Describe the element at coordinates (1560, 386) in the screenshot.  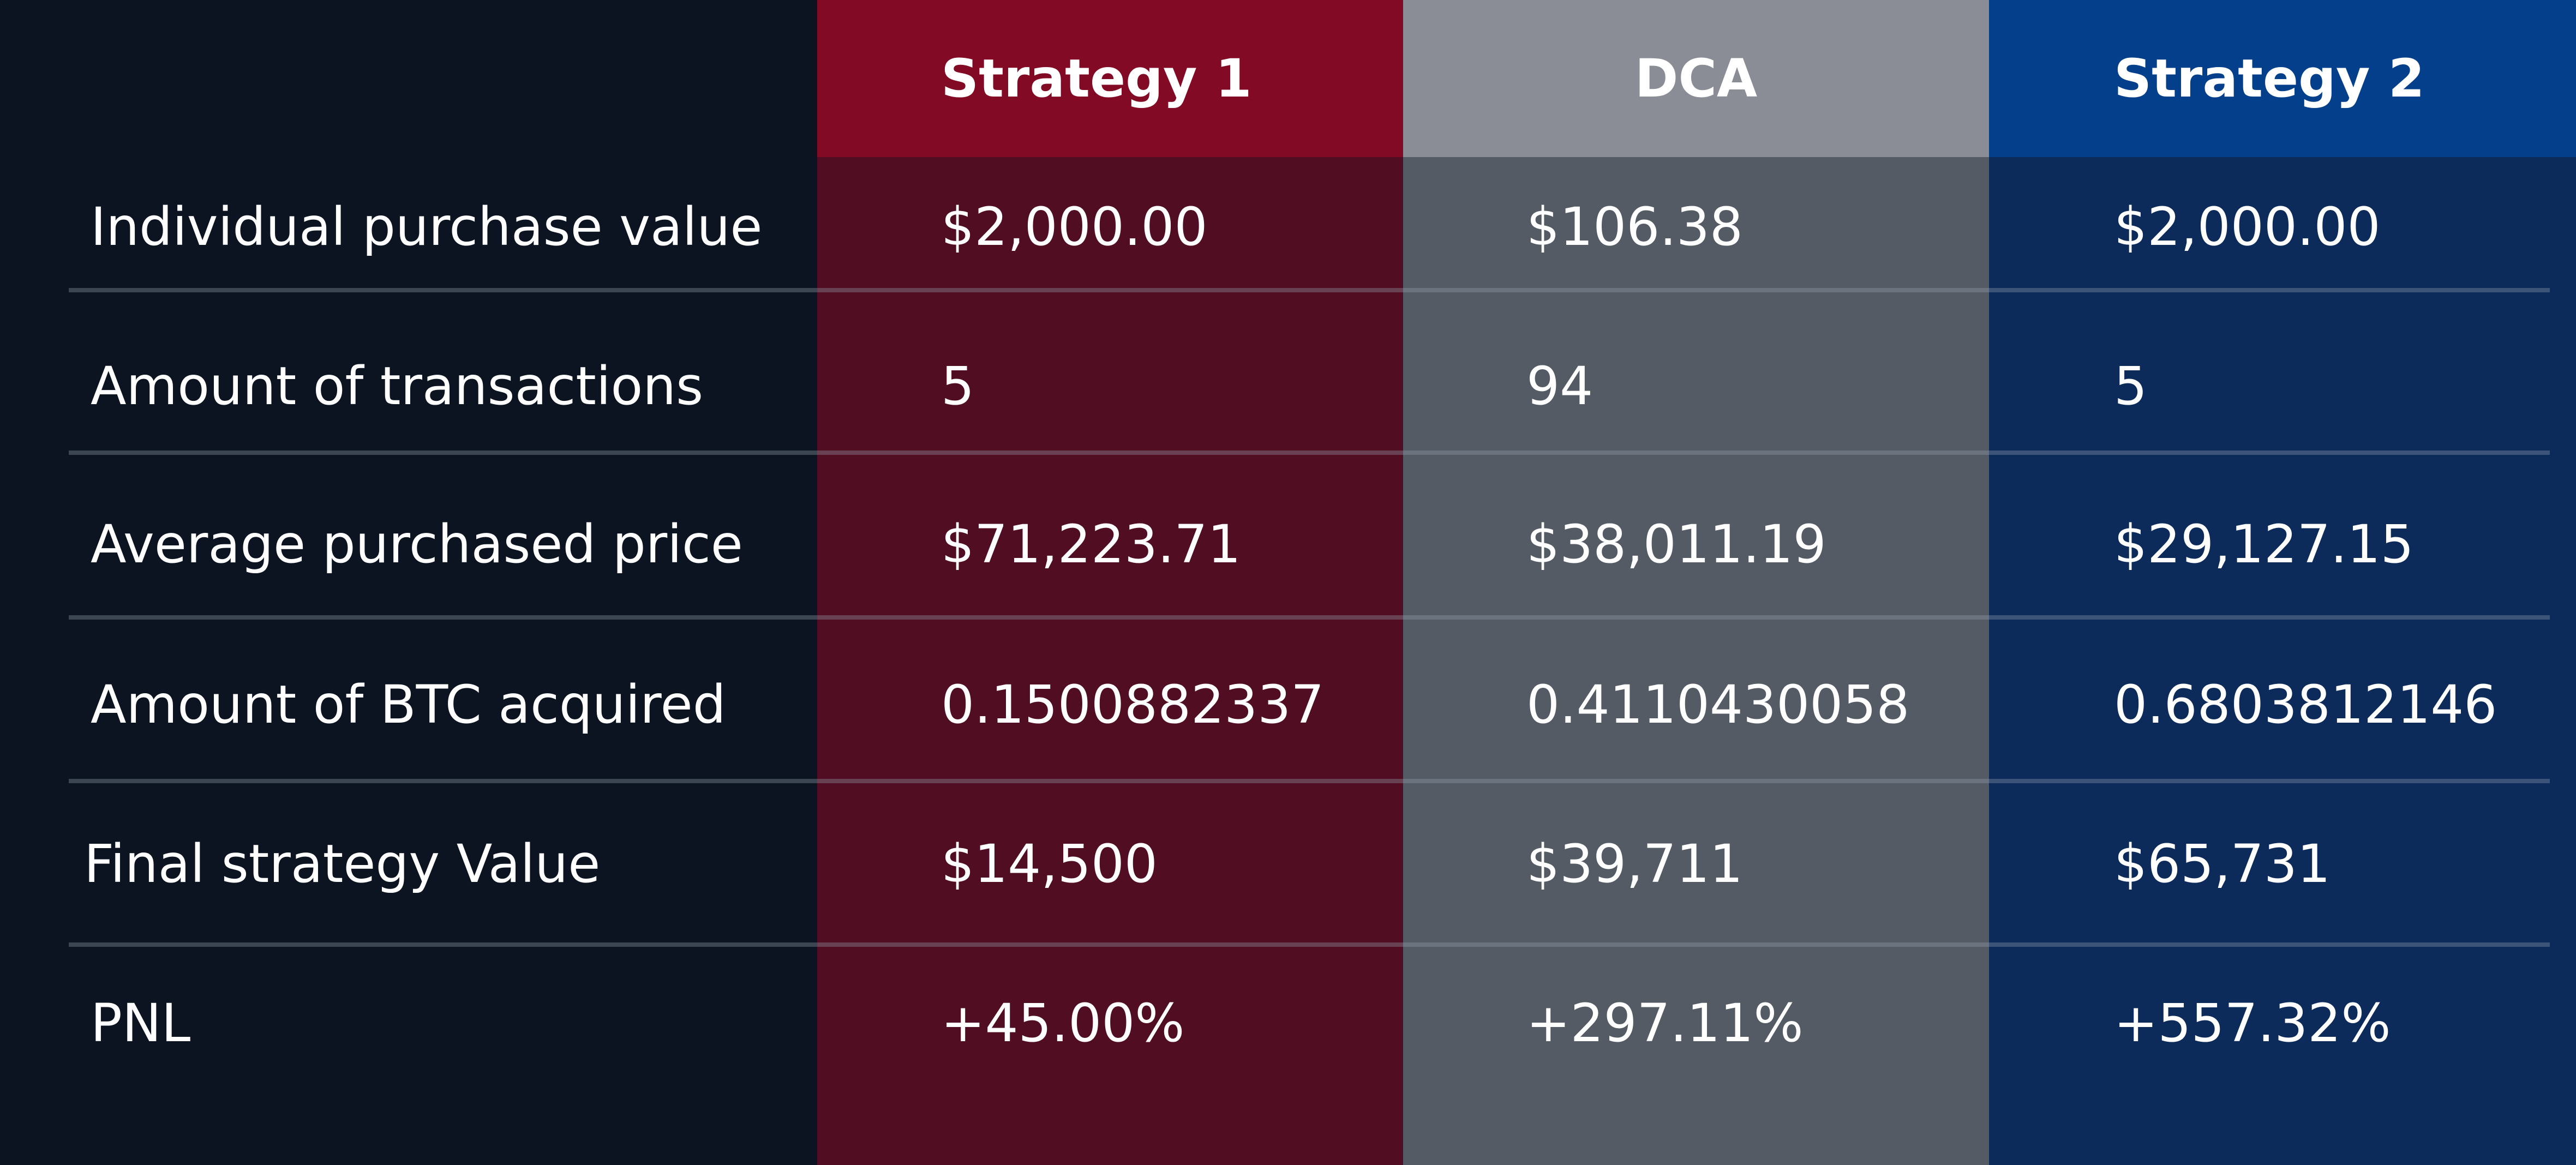
I see `cell-dca-amount-of-transactions: 94` at that location.